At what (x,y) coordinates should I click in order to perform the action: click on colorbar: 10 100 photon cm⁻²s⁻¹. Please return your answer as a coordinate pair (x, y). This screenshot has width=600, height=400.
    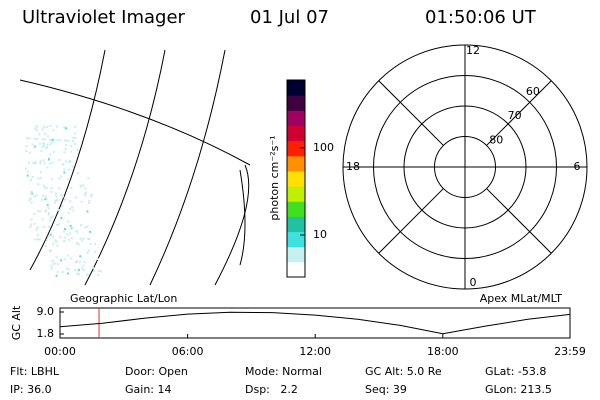
    Looking at the image, I should click on (301, 178).